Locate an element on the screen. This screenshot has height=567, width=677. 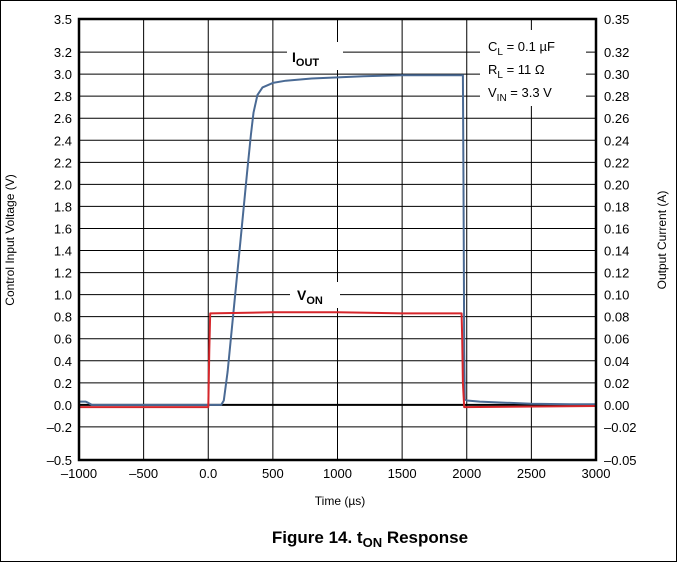
annotation-block: CL = 0.1 µF RL = 11 Ω VIN = 3.3 V is located at coordinates (533, 68).